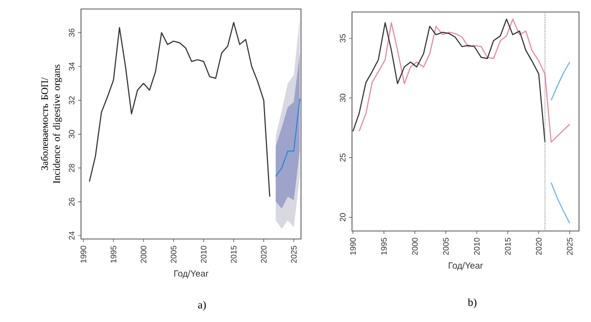 The width and height of the screenshot is (591, 322). Describe the element at coordinates (202, 305) in the screenshot. I see `text: a)` at that location.